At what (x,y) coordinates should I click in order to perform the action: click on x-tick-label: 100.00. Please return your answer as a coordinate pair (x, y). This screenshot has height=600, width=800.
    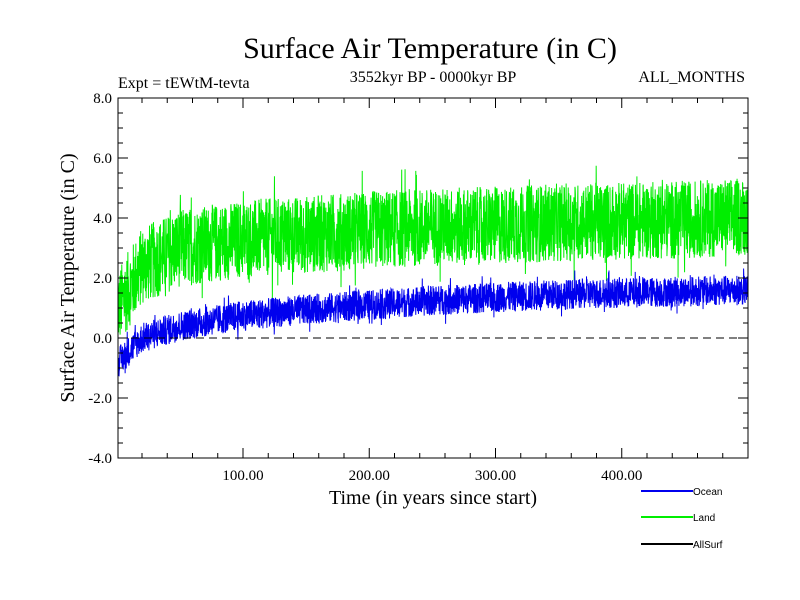
    Looking at the image, I should click on (242, 476).